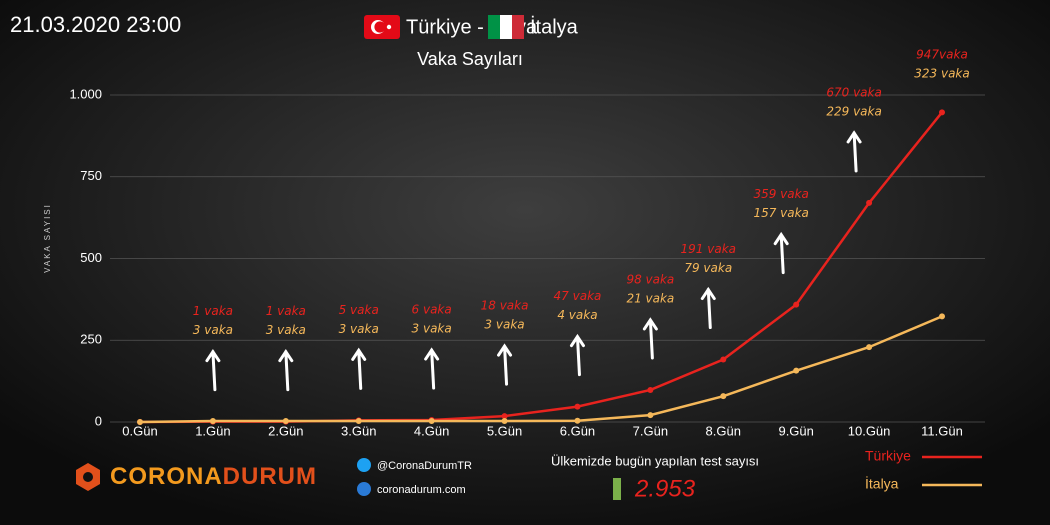  I want to click on value-label: 47 vaka, so click(578, 296).